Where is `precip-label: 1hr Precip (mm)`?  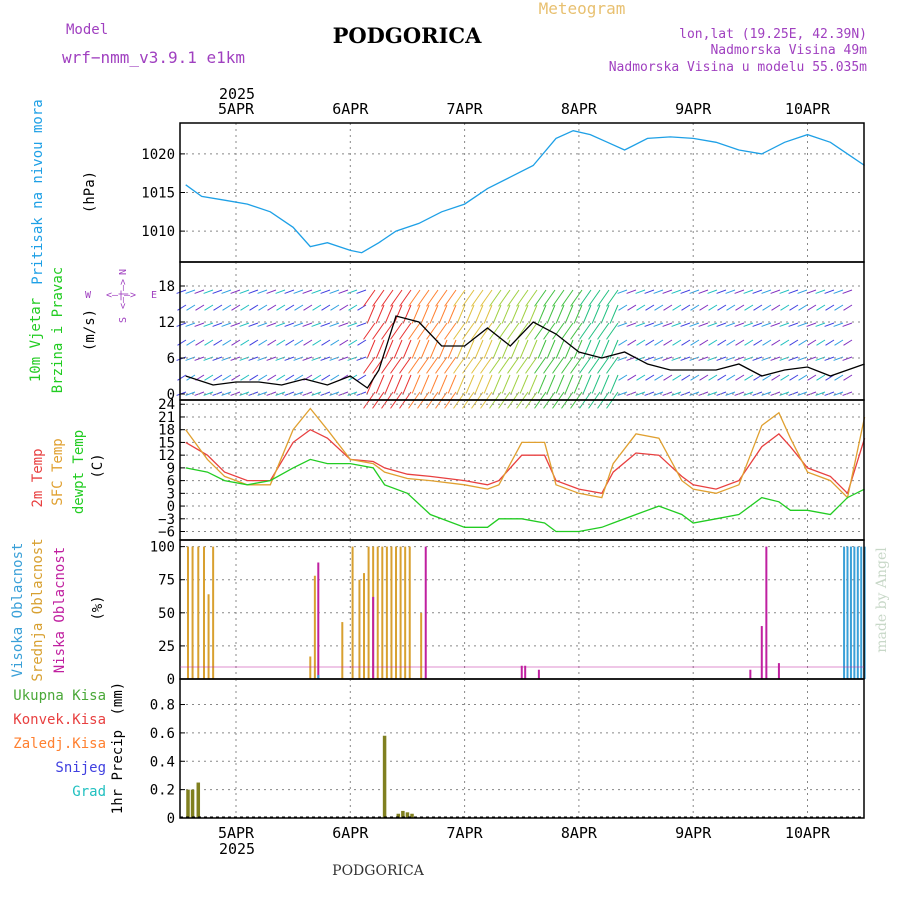 precip-label: 1hr Precip (mm) is located at coordinates (118, 748).